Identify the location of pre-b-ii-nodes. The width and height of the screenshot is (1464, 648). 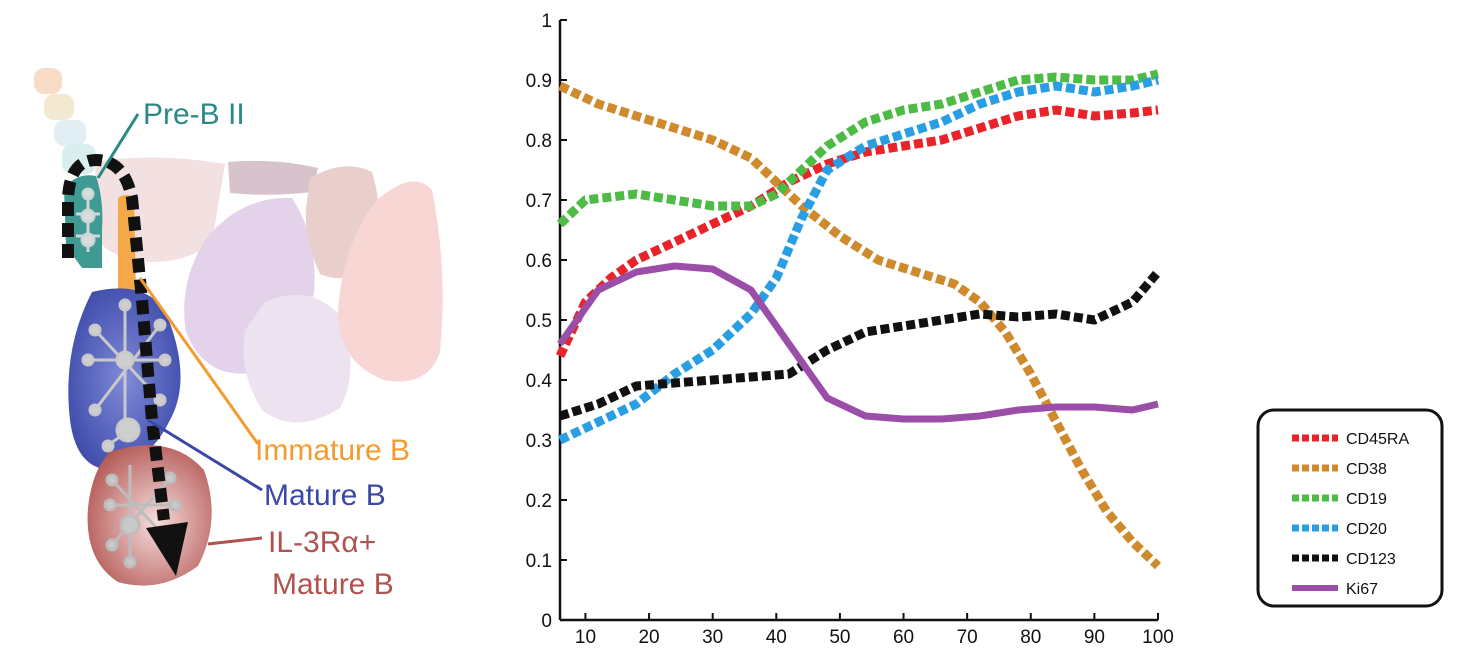
(88, 219).